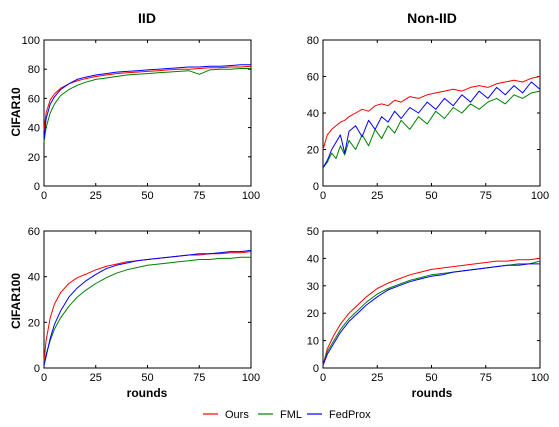 The image size is (559, 427). I want to click on iid-cifar10-ytick-label: 40, so click(34, 129).